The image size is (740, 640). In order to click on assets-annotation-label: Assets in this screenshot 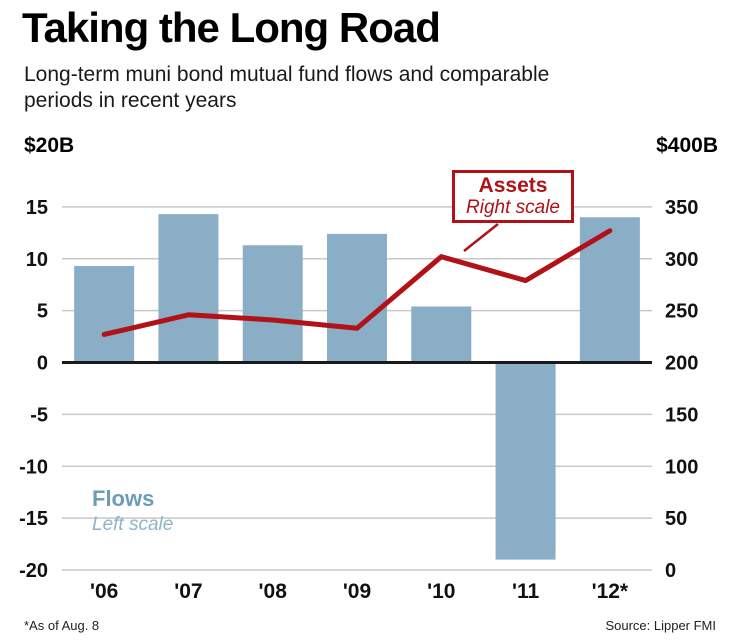, I will do `click(513, 185)`.